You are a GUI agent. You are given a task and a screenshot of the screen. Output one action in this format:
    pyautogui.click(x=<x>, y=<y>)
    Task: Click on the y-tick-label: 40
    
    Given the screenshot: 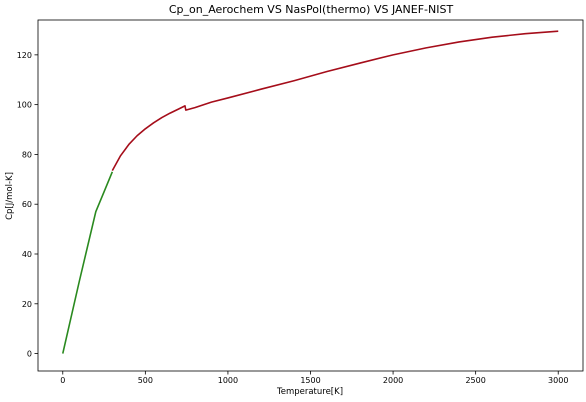 What is the action you would take?
    pyautogui.click(x=27, y=254)
    